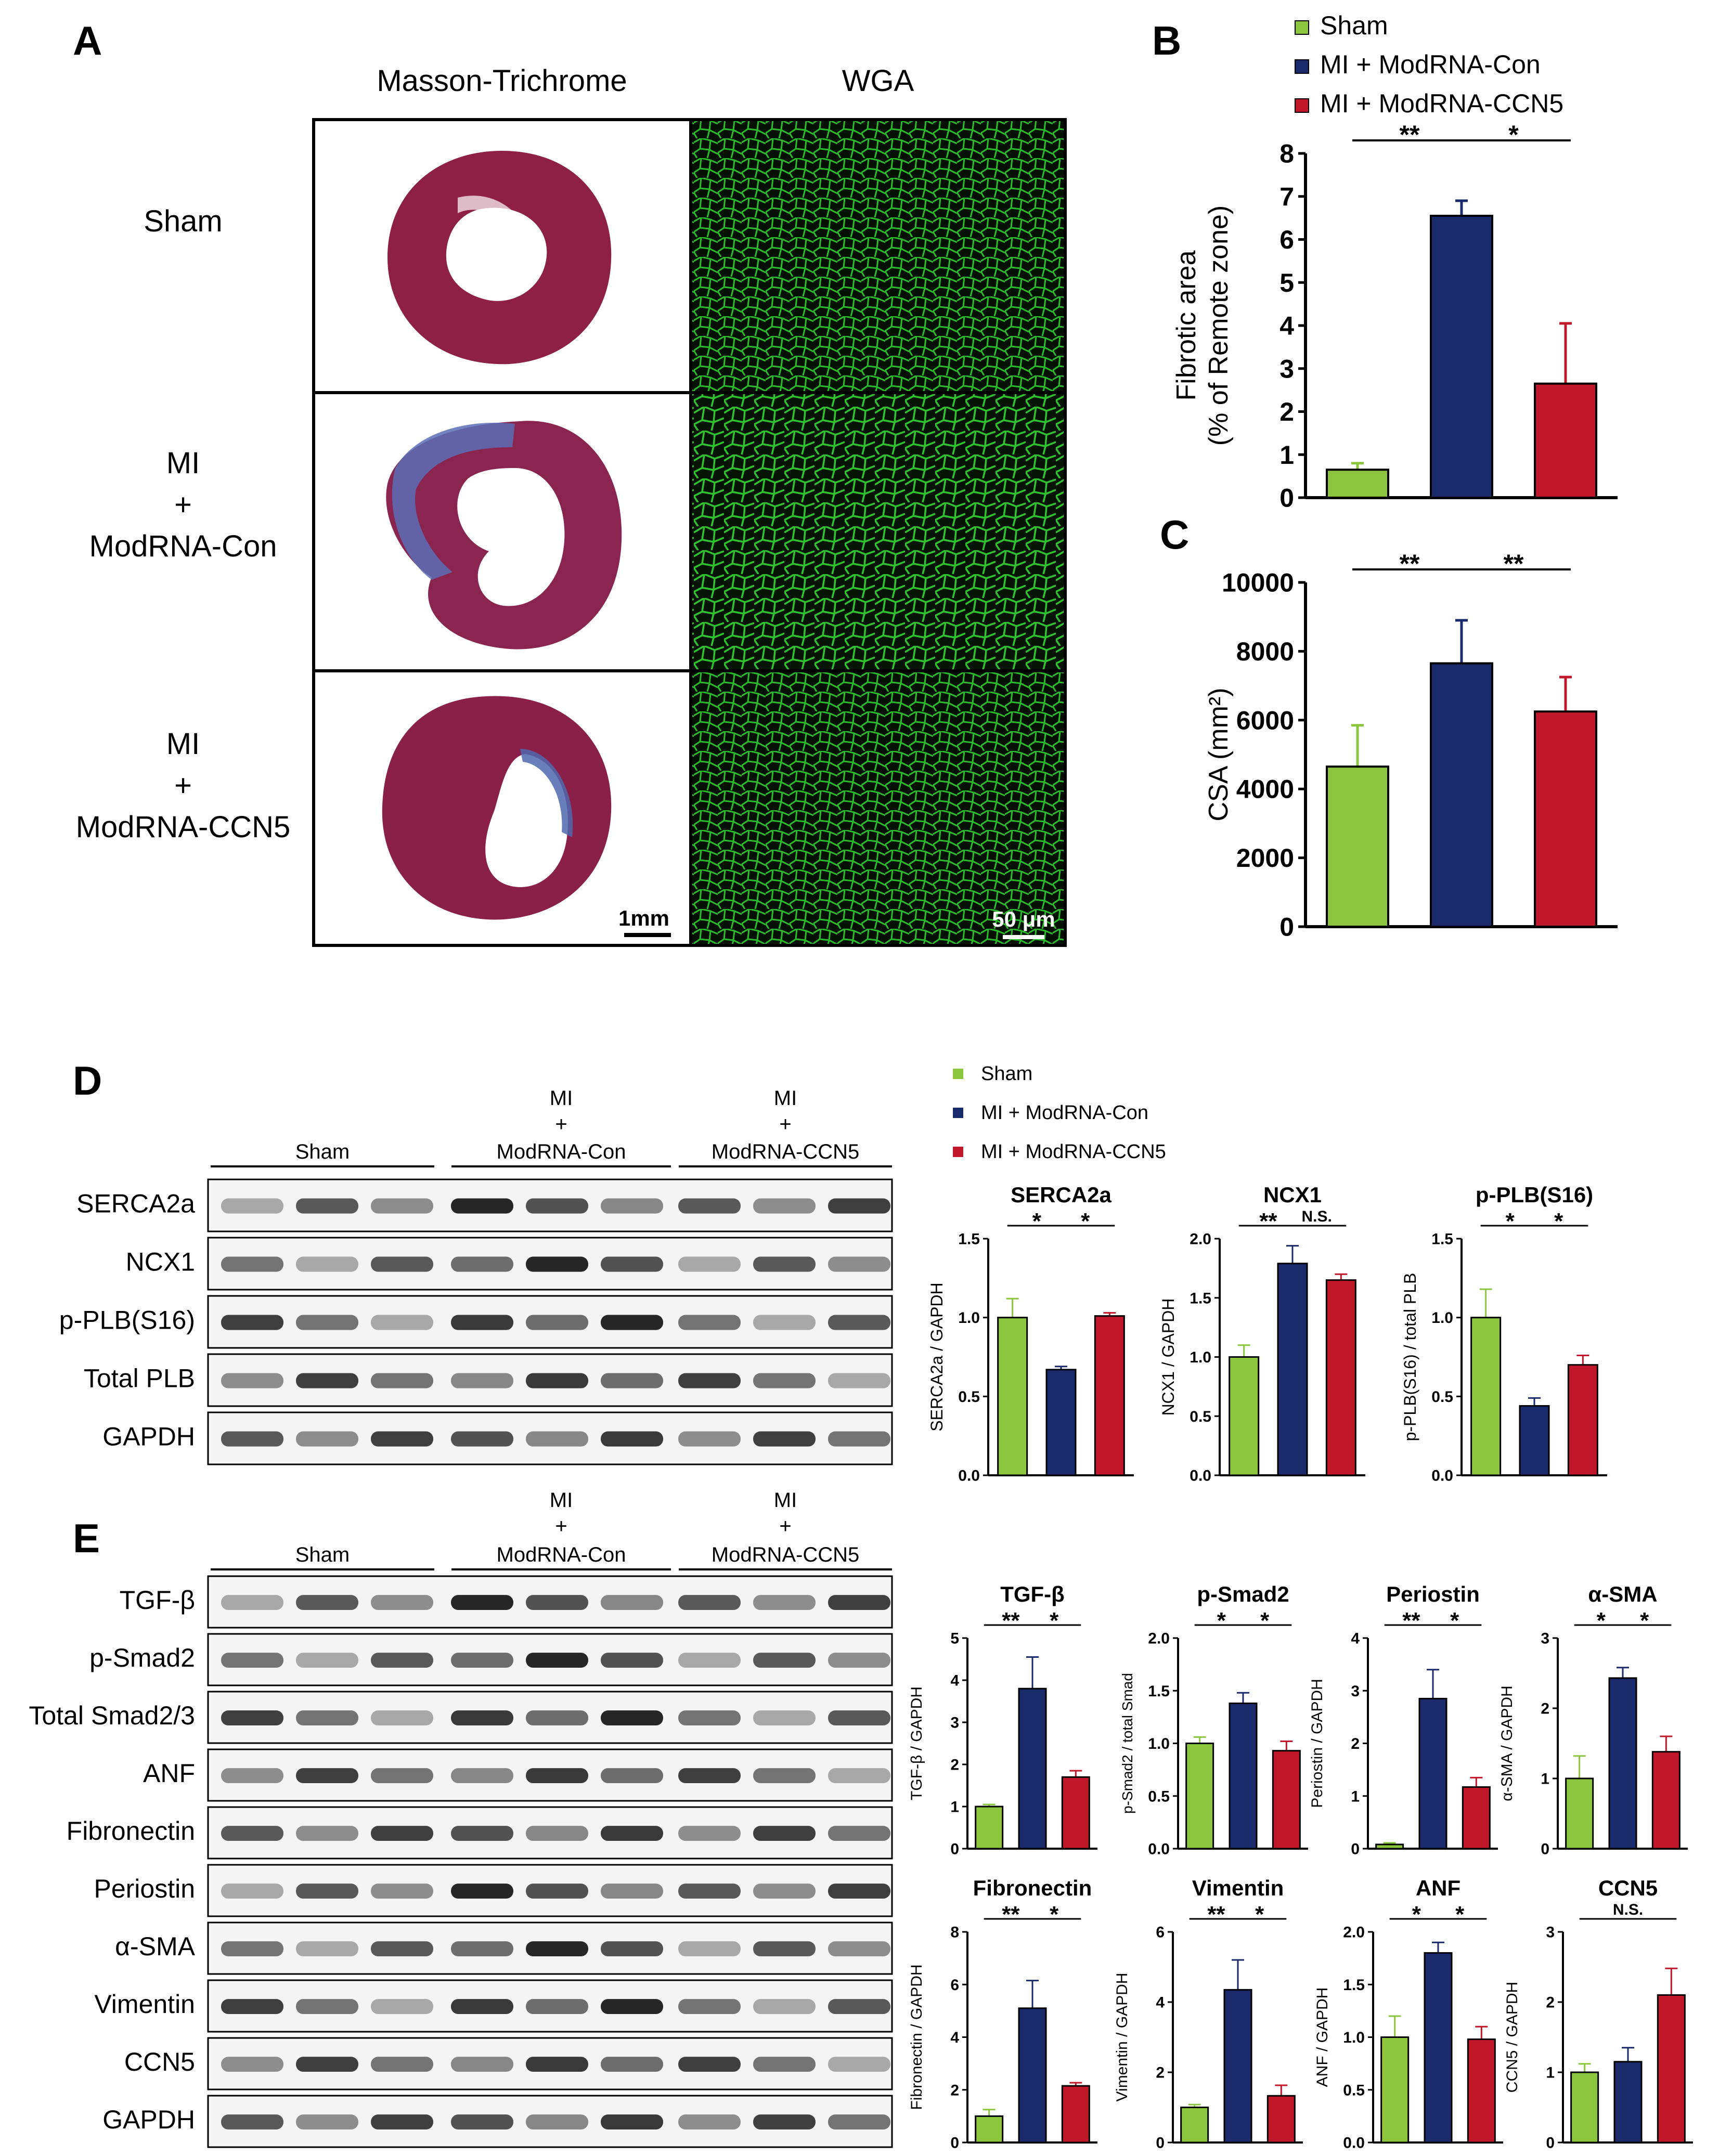 The width and height of the screenshot is (1732, 2156). What do you see at coordinates (936, 1356) in the screenshot?
I see `chart-y-label: SERCA2a / GAPDH` at bounding box center [936, 1356].